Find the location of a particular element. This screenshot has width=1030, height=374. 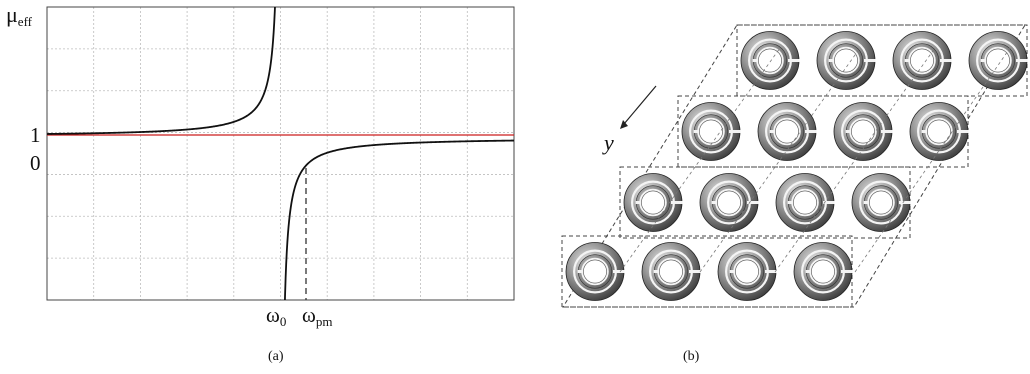

y-axis-label-b: y is located at coordinates (608, 142).